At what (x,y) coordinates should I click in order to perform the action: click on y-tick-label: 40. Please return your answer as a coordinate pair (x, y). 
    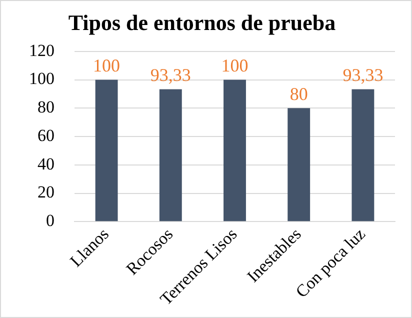
    Looking at the image, I should click on (46, 164).